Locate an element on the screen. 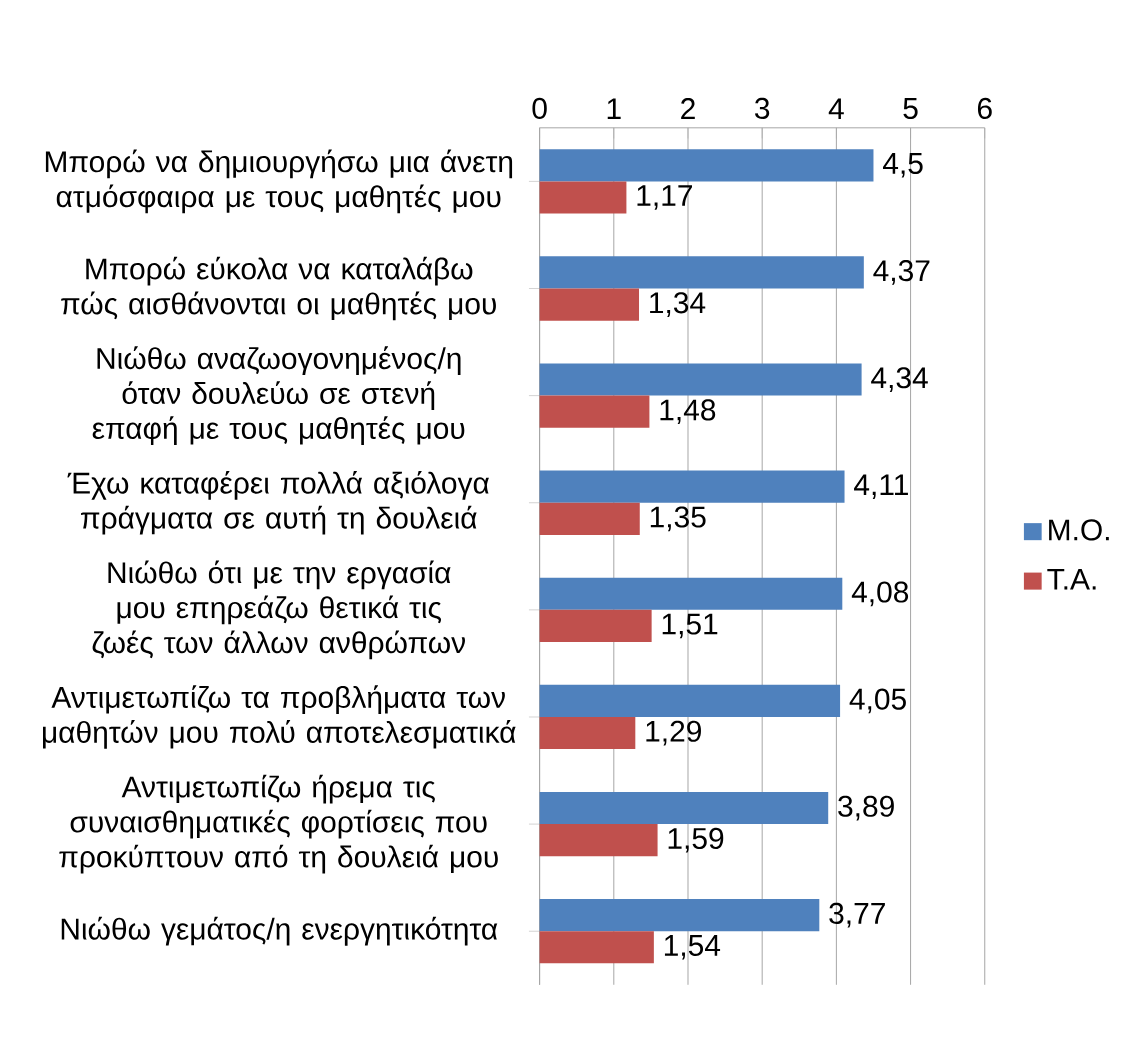 This screenshot has height=1037, width=1136. y-tick-label: Αντιμετωπίζω τα προβλήματα των μαθητών μου πολύ αποτελεσματικά is located at coordinates (279, 717).